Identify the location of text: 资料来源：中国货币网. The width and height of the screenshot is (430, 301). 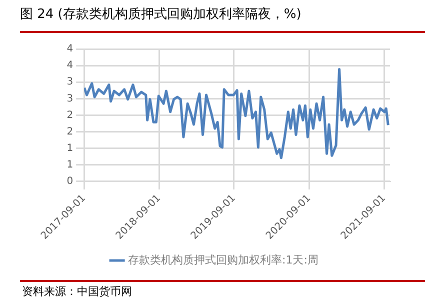
(77, 291).